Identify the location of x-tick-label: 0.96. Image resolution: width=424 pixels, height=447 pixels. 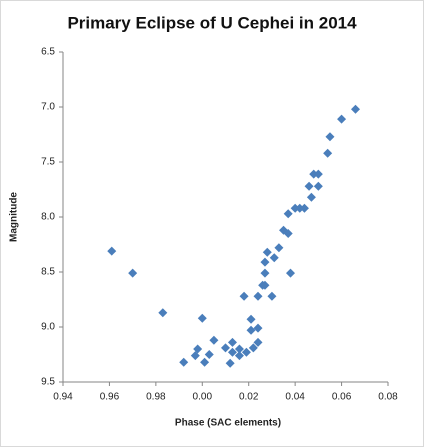
(110, 397).